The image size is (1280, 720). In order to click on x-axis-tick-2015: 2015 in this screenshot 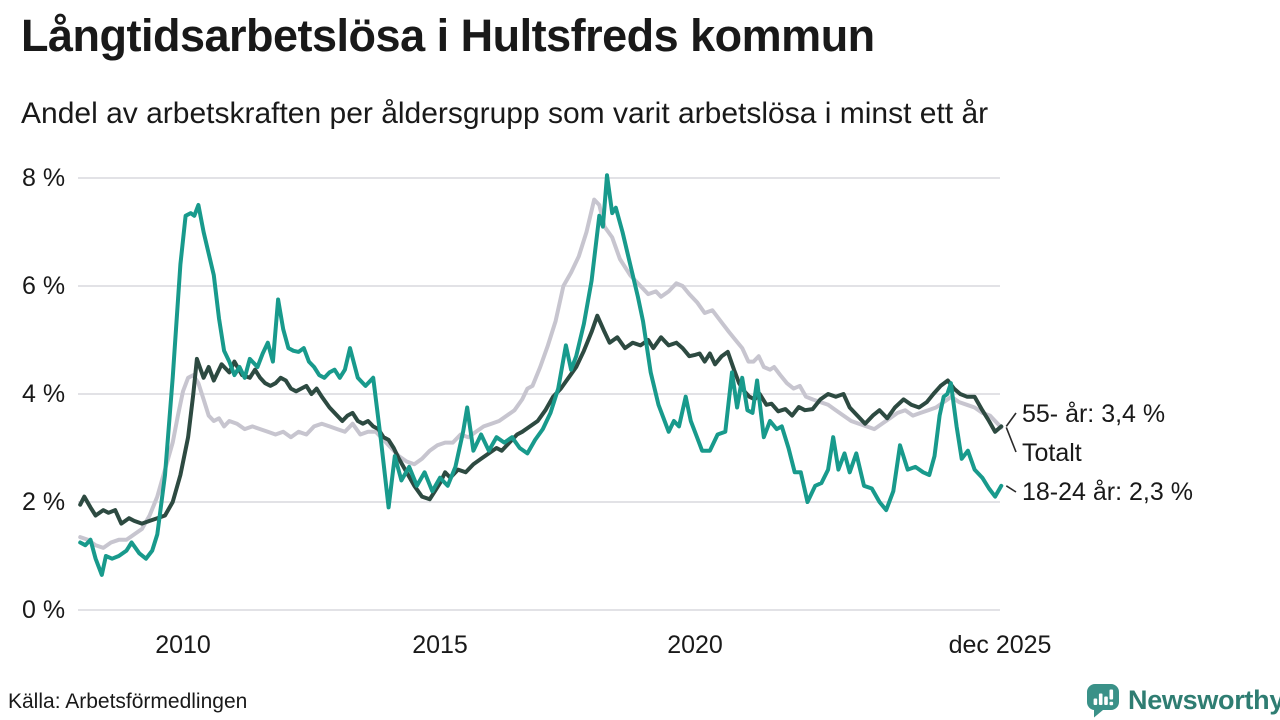, I will do `click(440, 645)`.